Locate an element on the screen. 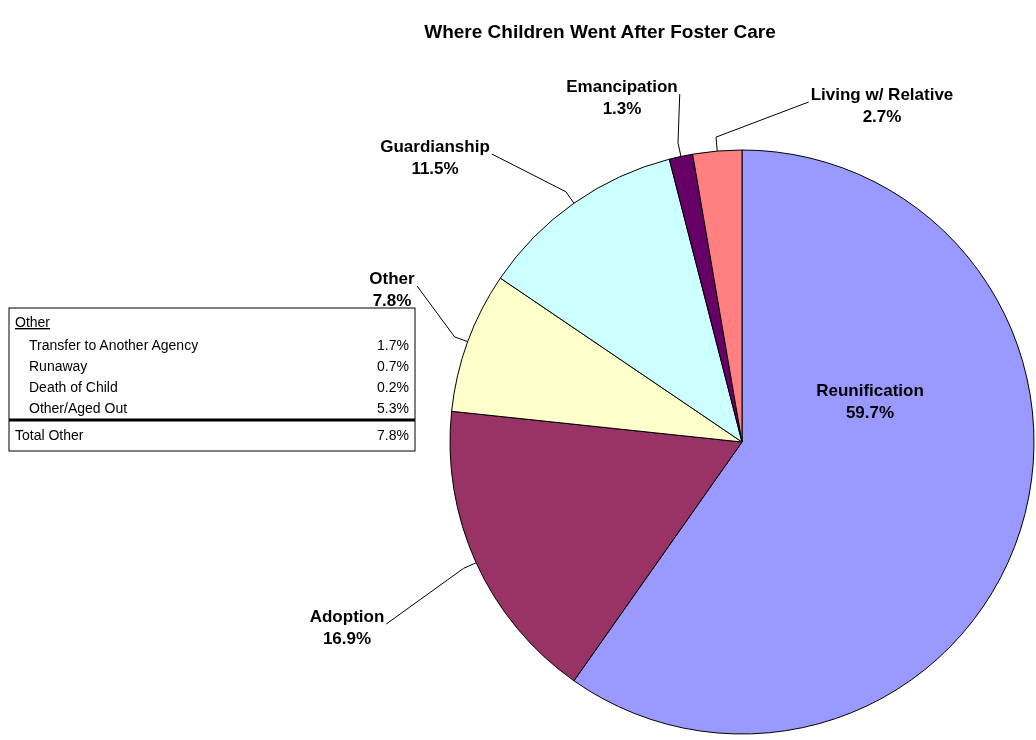 This screenshot has width=1036, height=740. data-label: 16.9% is located at coordinates (347, 638).